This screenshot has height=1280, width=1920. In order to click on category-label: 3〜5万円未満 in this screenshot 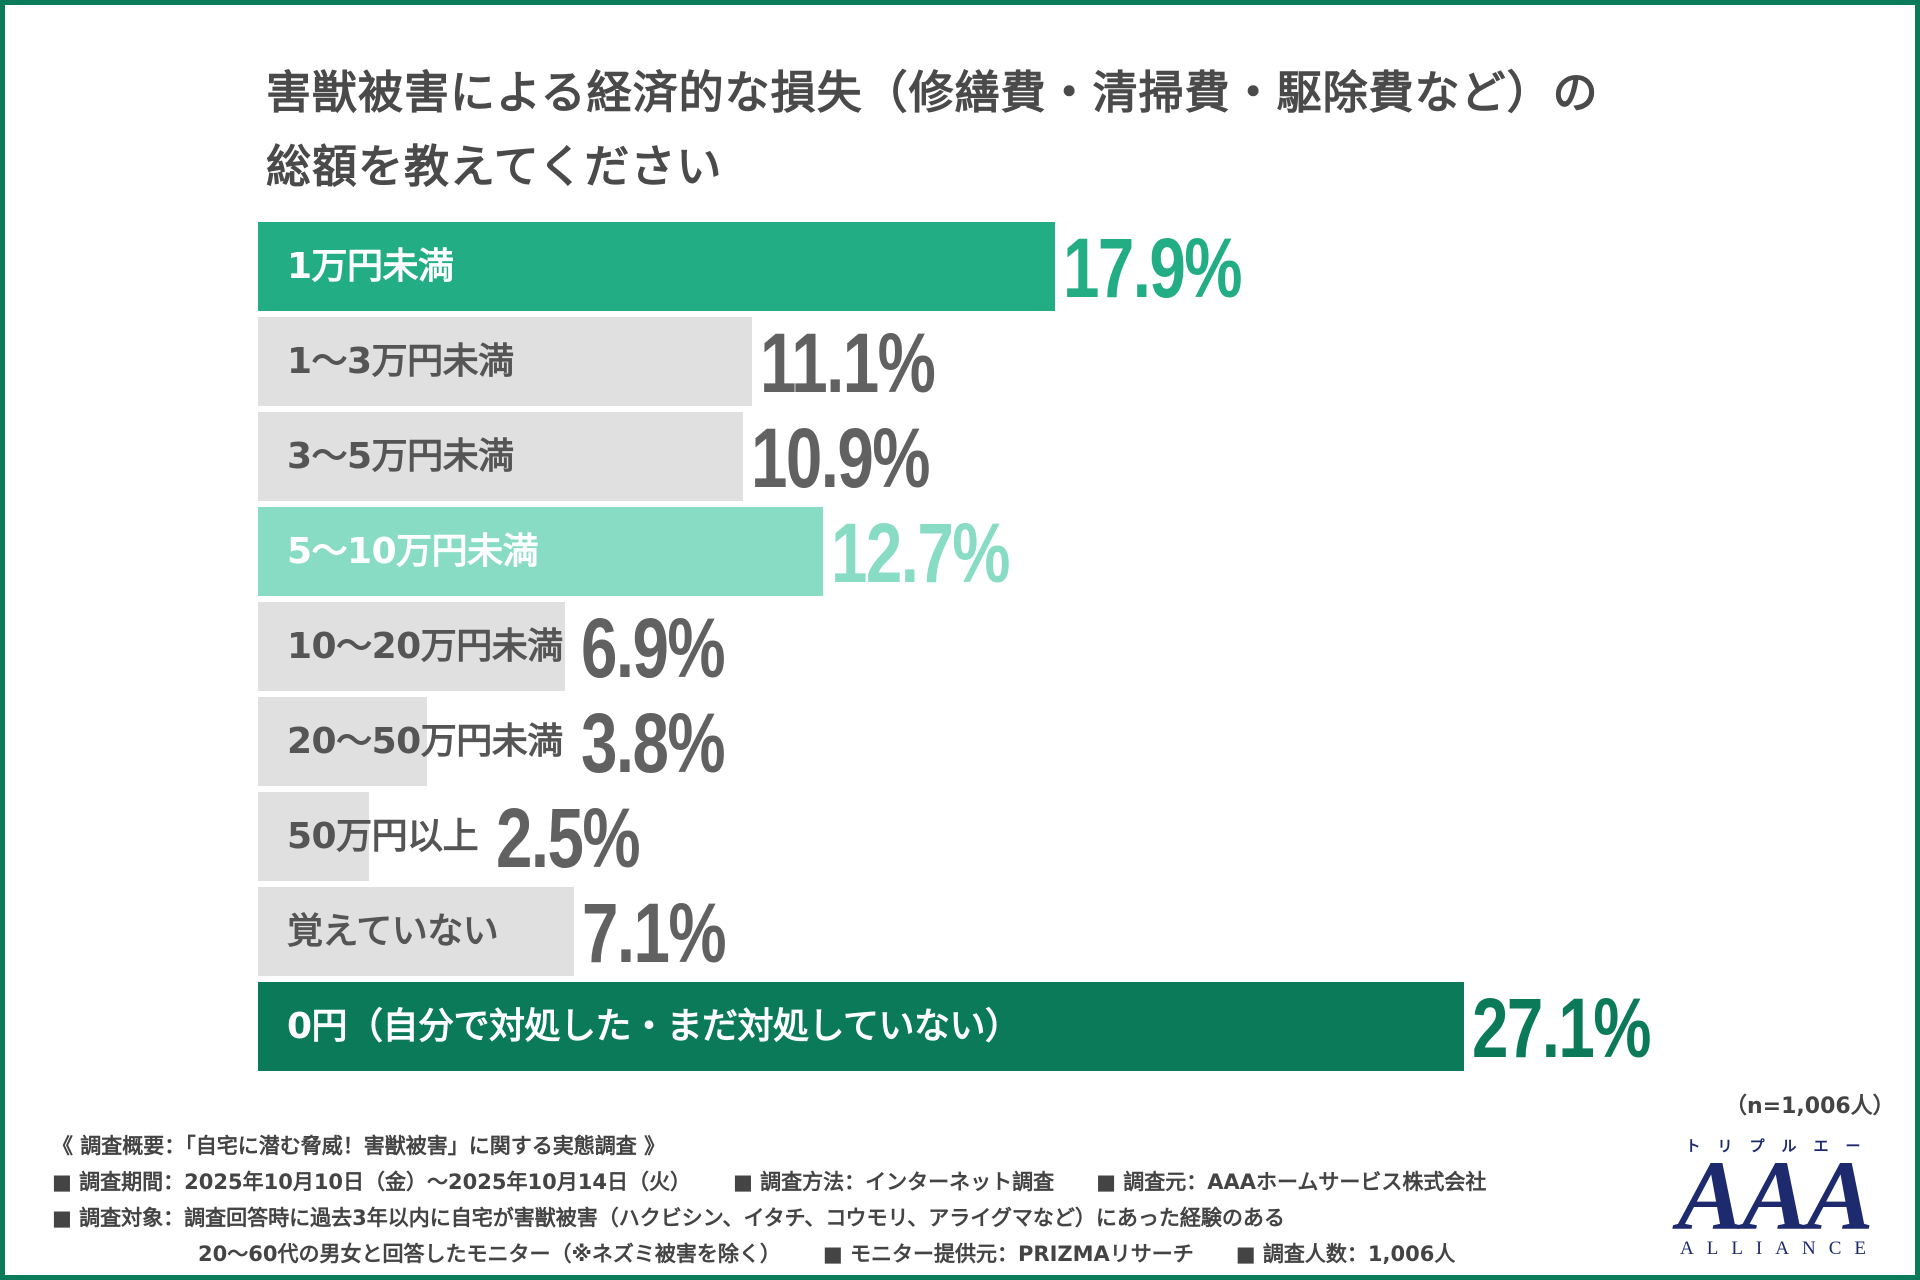, I will do `click(400, 456)`.